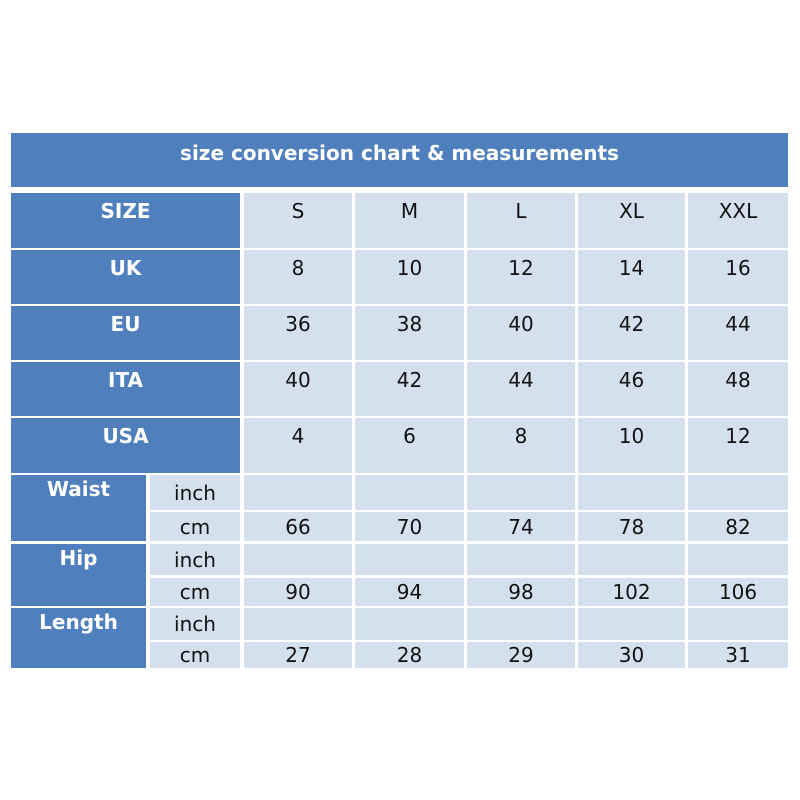 The height and width of the screenshot is (800, 800). I want to click on row-label-eu: EU, so click(125, 333).